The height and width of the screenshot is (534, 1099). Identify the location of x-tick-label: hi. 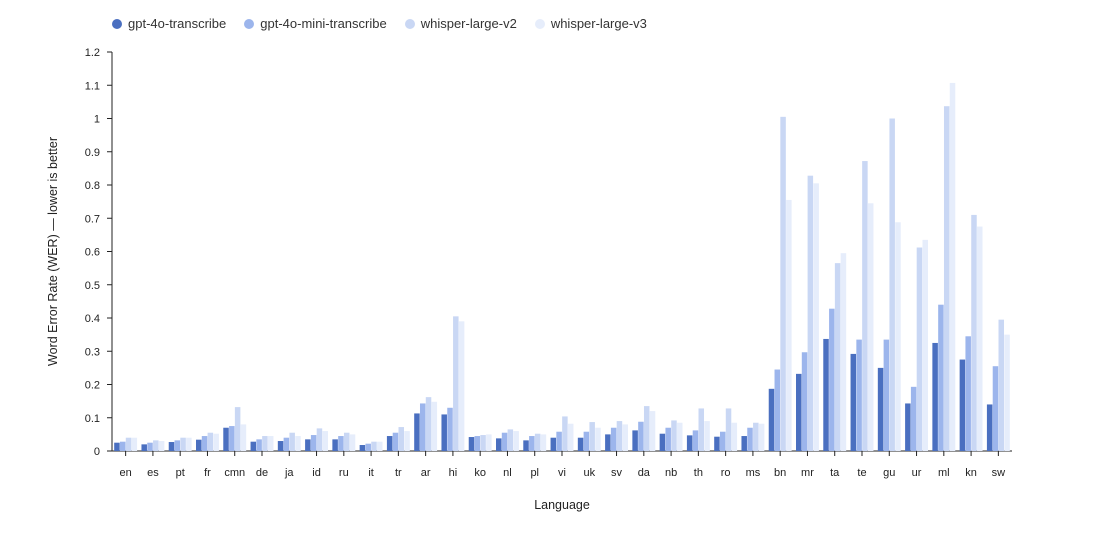
(453, 473).